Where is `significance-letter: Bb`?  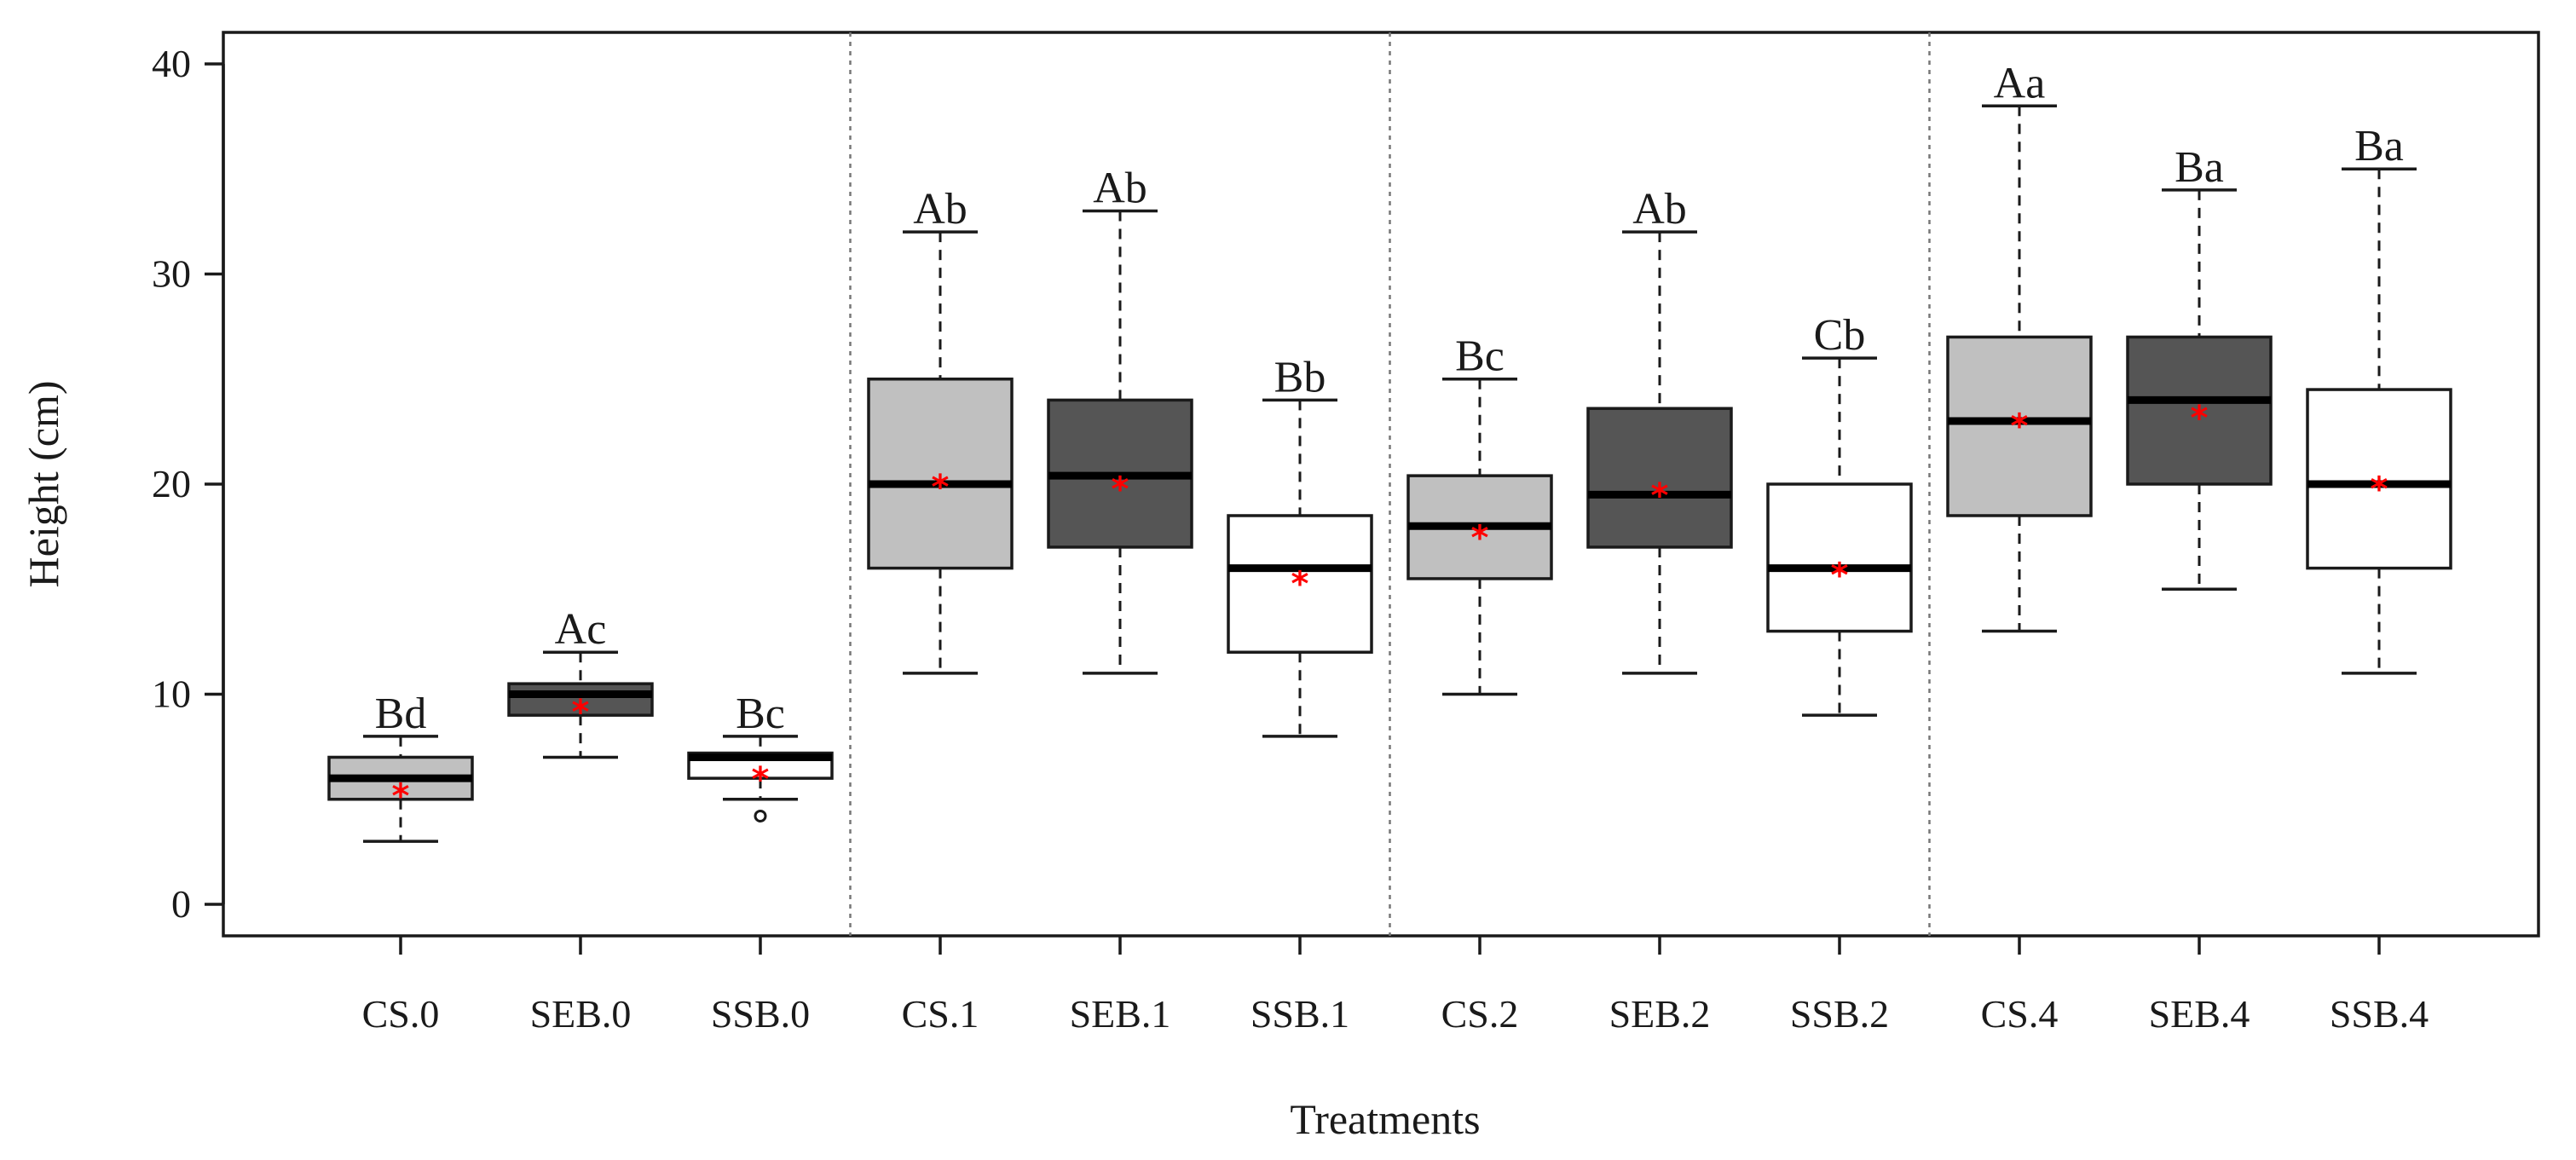
significance-letter: Bb is located at coordinates (1300, 377).